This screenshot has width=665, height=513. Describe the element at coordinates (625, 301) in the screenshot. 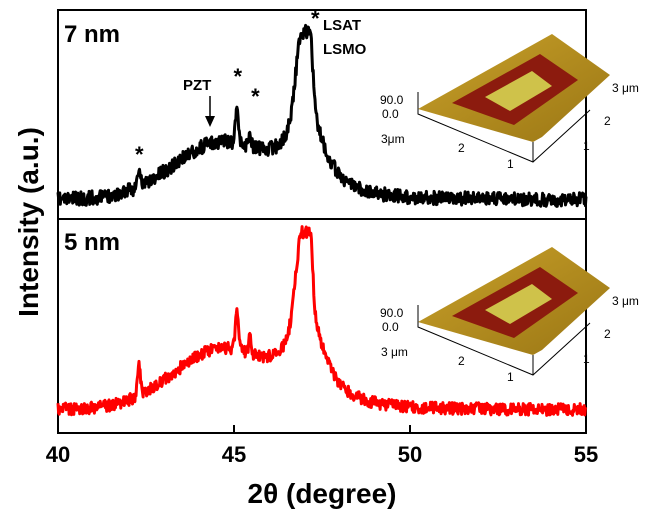

I see `afm-axis-b-5nm: 3 μm` at that location.